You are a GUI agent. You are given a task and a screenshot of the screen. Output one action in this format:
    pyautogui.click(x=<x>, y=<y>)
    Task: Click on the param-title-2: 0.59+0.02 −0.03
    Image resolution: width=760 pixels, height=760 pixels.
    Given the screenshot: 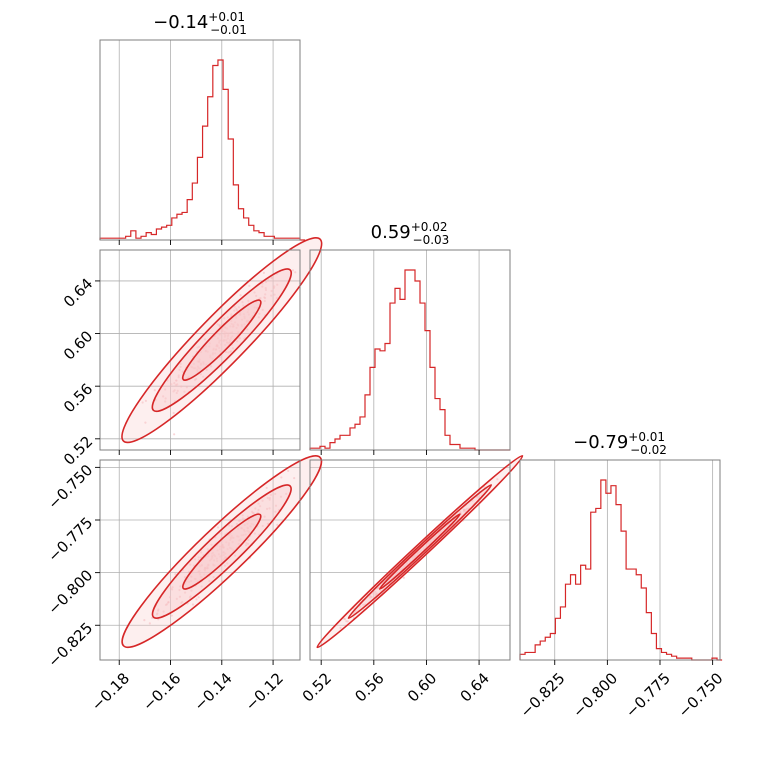 What is the action you would take?
    pyautogui.click(x=410, y=233)
    